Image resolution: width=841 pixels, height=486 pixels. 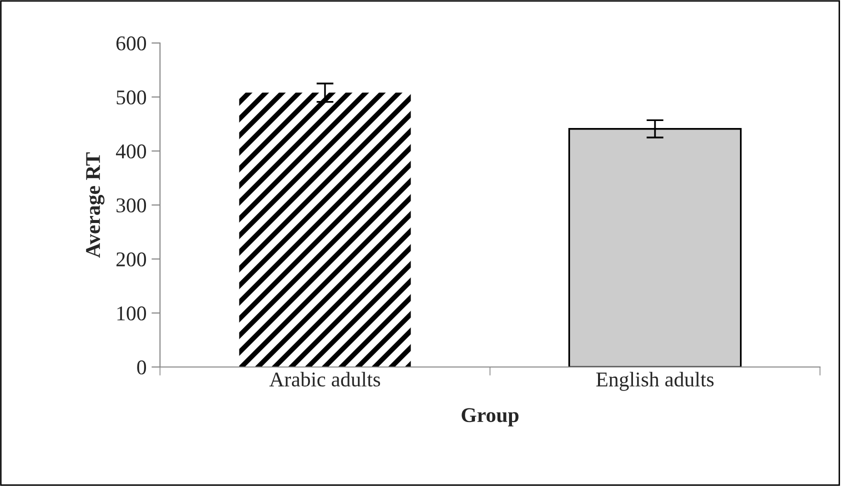 What do you see at coordinates (95, 205) in the screenshot?
I see `y-axis-title: Average RT` at bounding box center [95, 205].